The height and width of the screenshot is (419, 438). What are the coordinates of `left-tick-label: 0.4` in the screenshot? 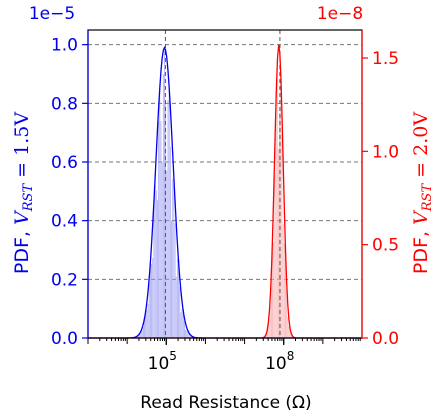 It's located at (64, 222).